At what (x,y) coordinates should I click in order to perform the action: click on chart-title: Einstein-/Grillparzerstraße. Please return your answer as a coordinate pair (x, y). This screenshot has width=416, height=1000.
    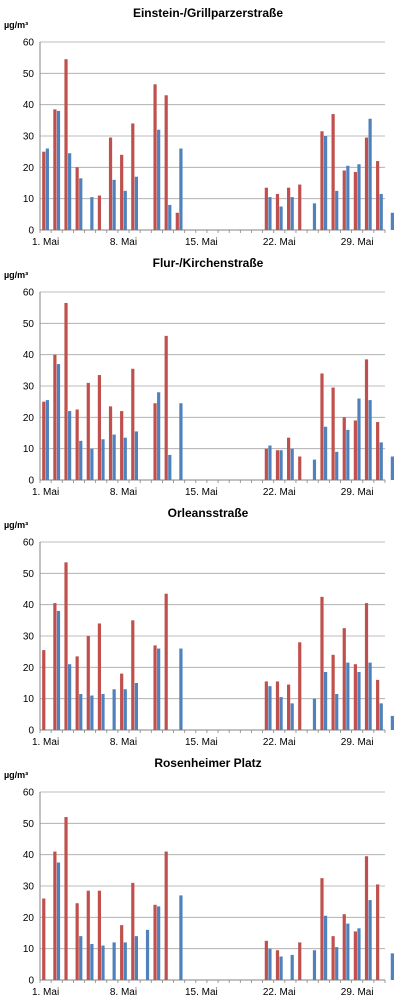
    Looking at the image, I should click on (208, 13).